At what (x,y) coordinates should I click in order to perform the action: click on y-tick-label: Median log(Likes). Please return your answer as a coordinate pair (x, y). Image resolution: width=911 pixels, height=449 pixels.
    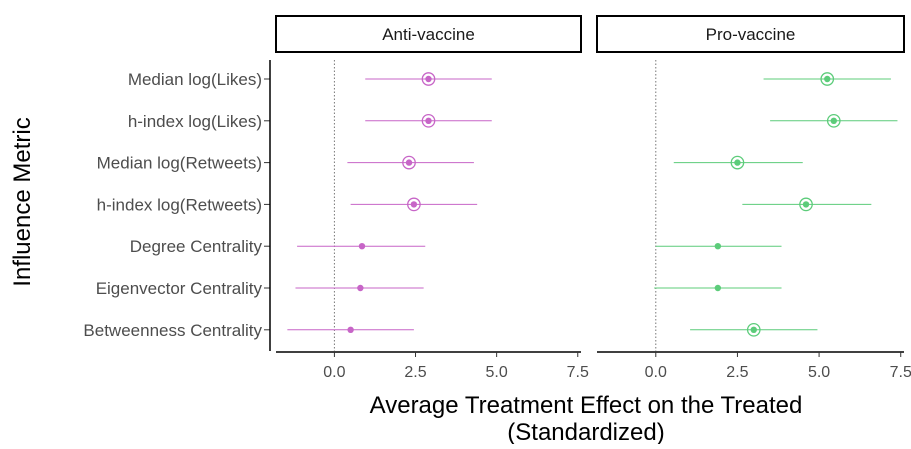
    Looking at the image, I should click on (195, 79).